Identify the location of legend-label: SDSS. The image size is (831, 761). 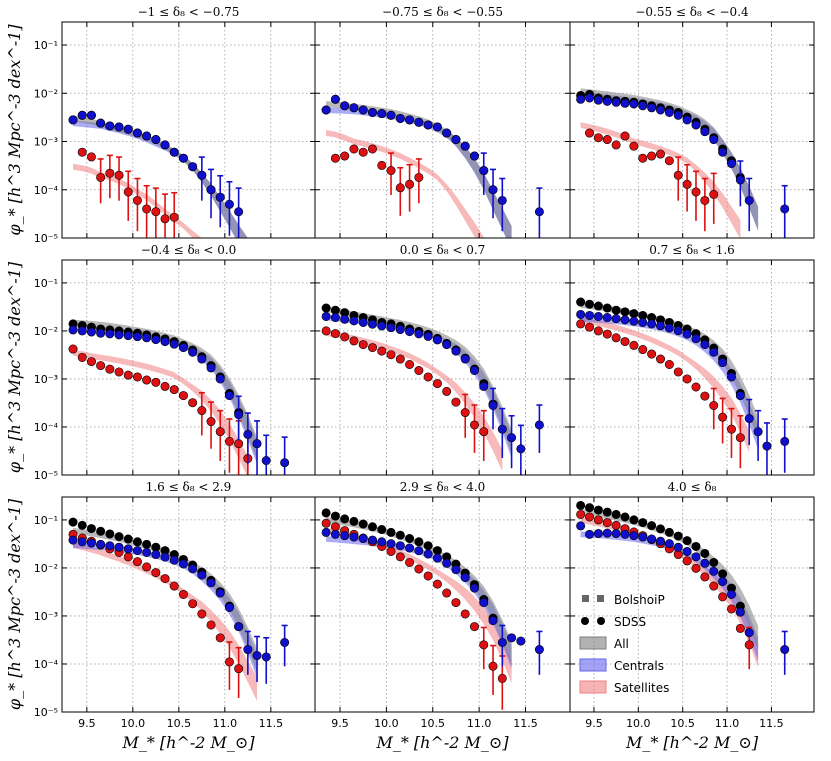
(630, 622).